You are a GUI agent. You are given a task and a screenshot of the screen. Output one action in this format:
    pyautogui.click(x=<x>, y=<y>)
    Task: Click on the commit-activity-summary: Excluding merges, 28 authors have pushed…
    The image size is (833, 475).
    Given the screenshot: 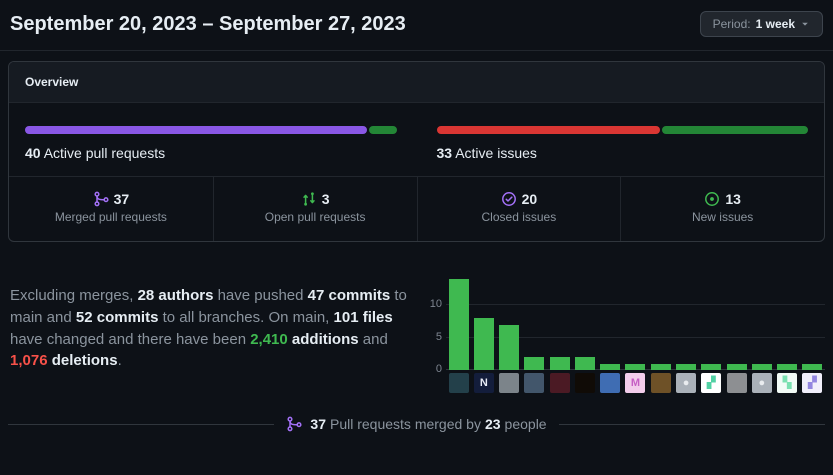 What is the action you would take?
    pyautogui.click(x=211, y=328)
    